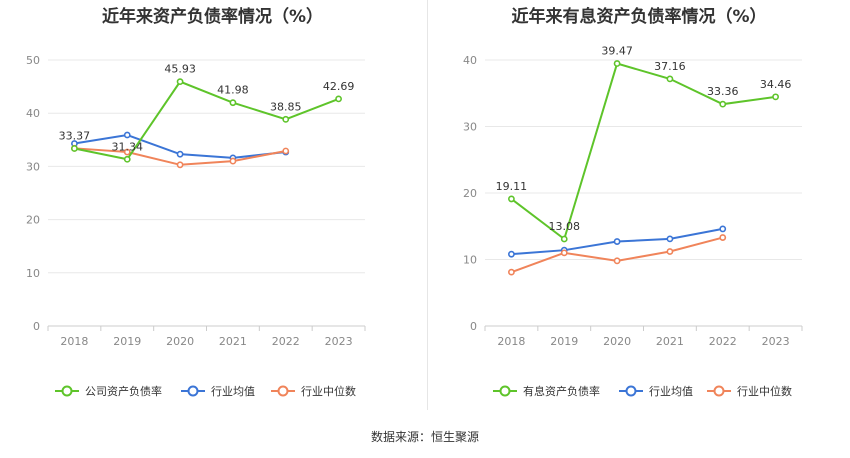  I want to click on data-label: 19.11, so click(512, 186).